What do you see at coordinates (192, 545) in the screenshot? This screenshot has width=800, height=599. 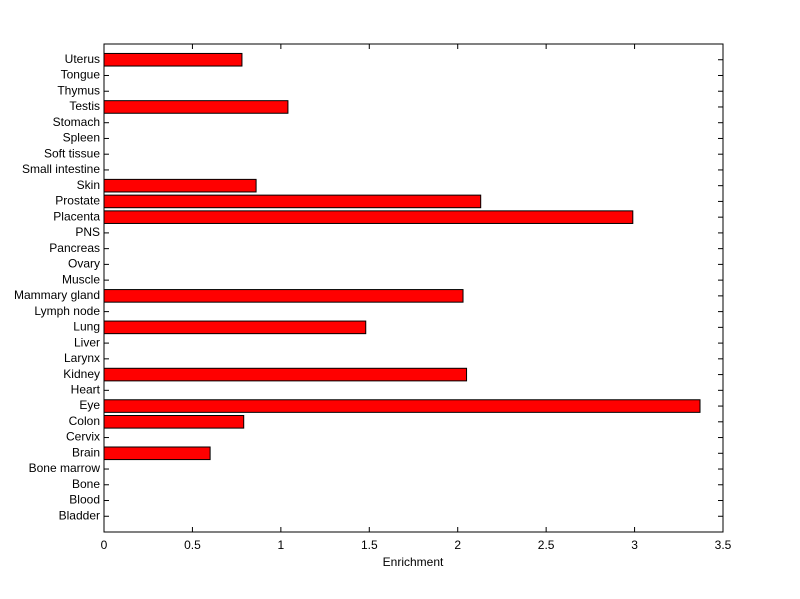 I see `x-tick-label: 0.5` at bounding box center [192, 545].